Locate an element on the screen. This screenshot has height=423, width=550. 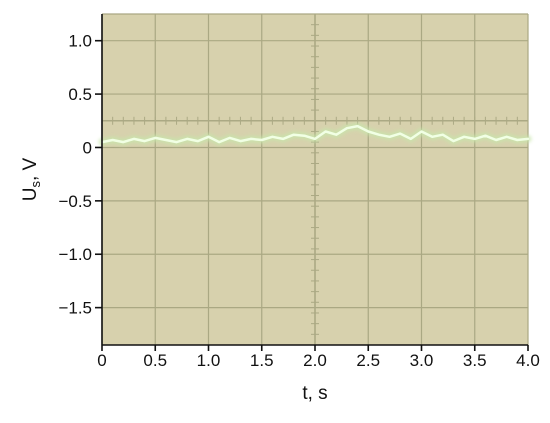
x-tick-label-5: 2.5 is located at coordinates (368, 360).